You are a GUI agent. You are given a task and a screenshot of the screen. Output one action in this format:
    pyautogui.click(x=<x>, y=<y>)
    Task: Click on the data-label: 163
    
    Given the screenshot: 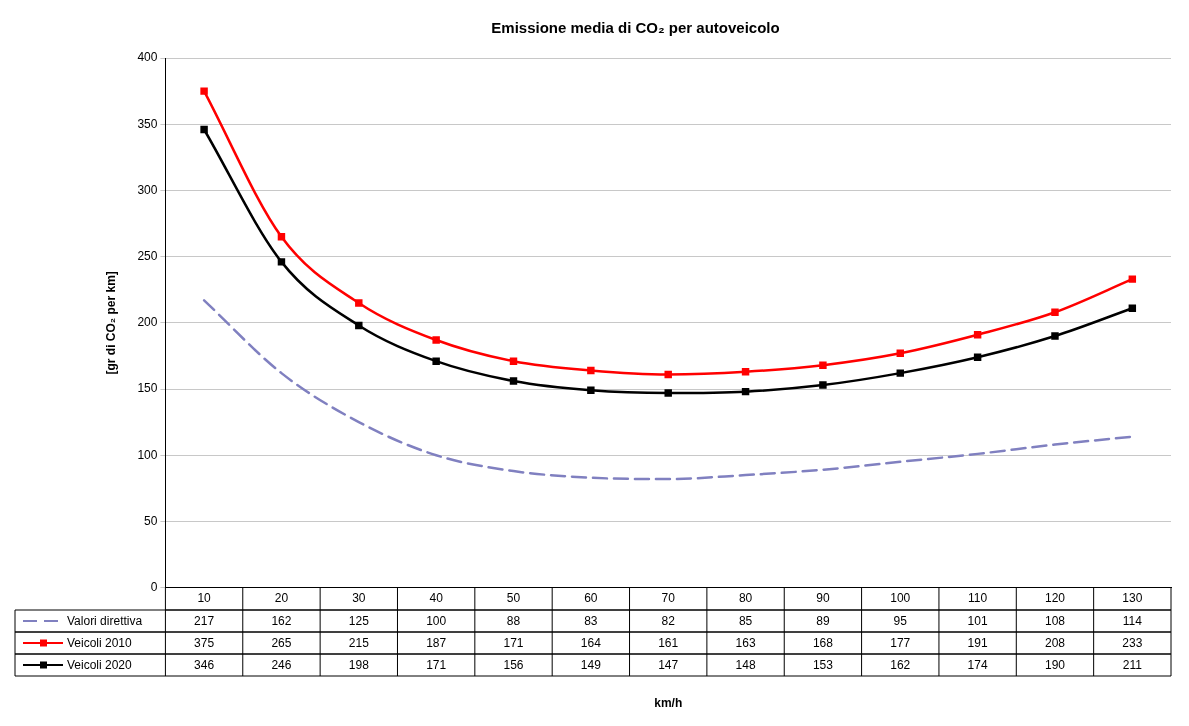 What is the action you would take?
    pyautogui.click(x=745, y=643)
    